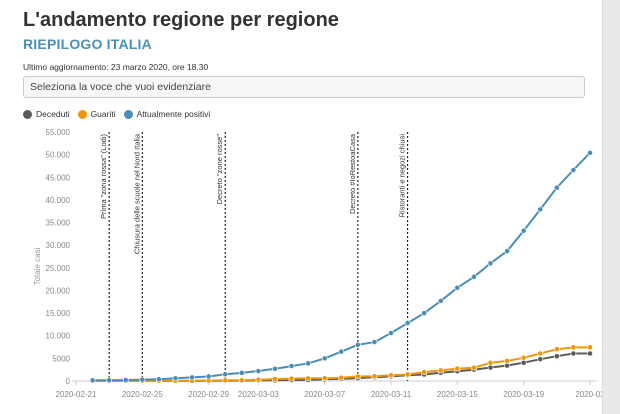 Image resolution: width=620 pixels, height=414 pixels. What do you see at coordinates (87, 44) in the screenshot?
I see `page-subtitle: RIEPILOGO ITALIA` at bounding box center [87, 44].